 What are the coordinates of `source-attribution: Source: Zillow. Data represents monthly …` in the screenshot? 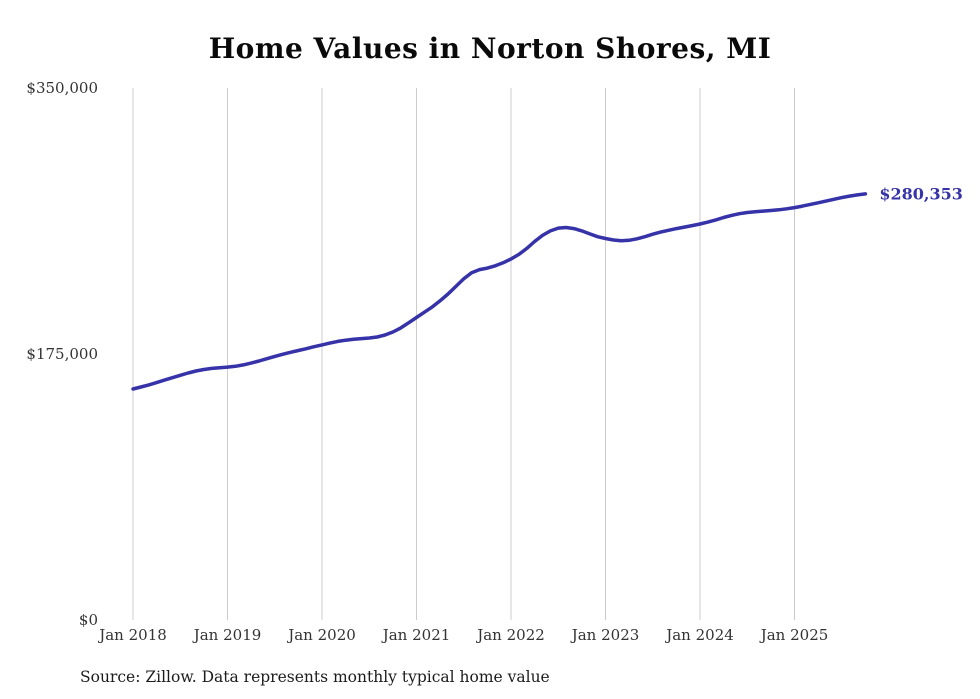 It's located at (315, 677).